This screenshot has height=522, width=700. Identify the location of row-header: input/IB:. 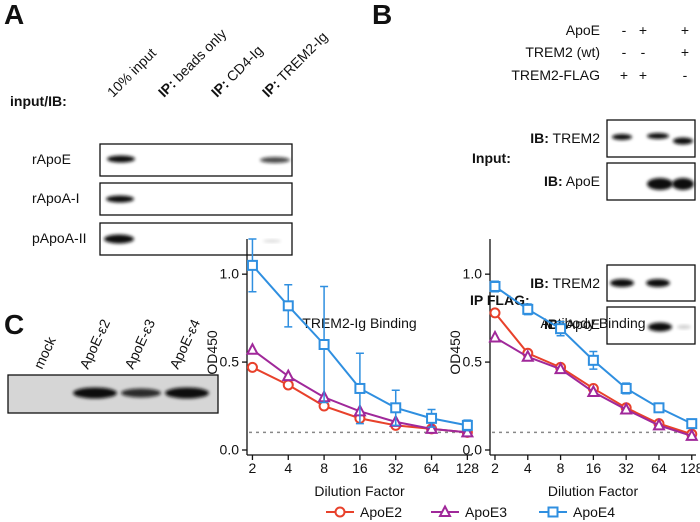
(38, 101).